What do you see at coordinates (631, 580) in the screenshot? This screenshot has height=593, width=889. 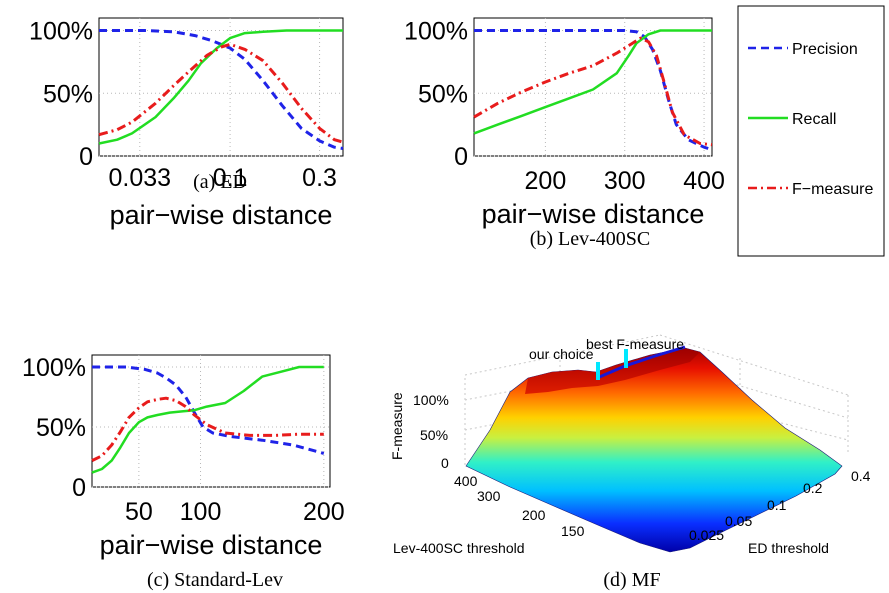 I see `caption-d: (d) MF` at bounding box center [631, 580].